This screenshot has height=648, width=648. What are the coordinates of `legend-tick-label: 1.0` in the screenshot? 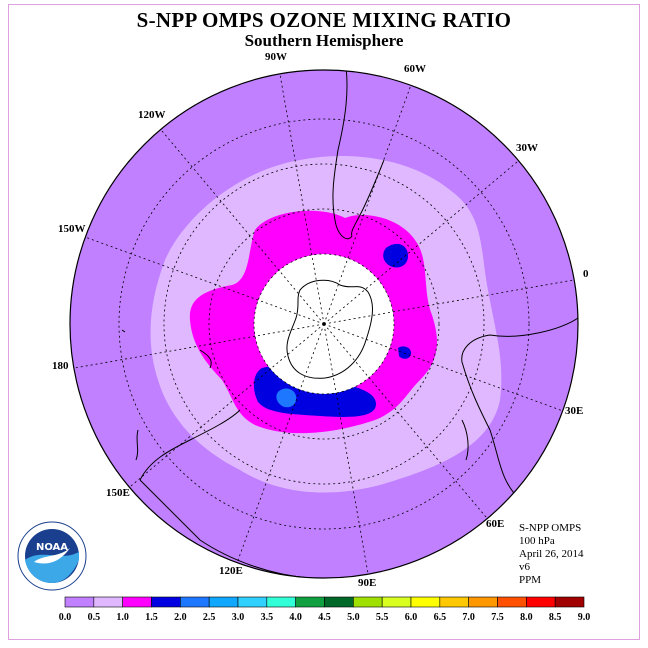 It's located at (122, 617).